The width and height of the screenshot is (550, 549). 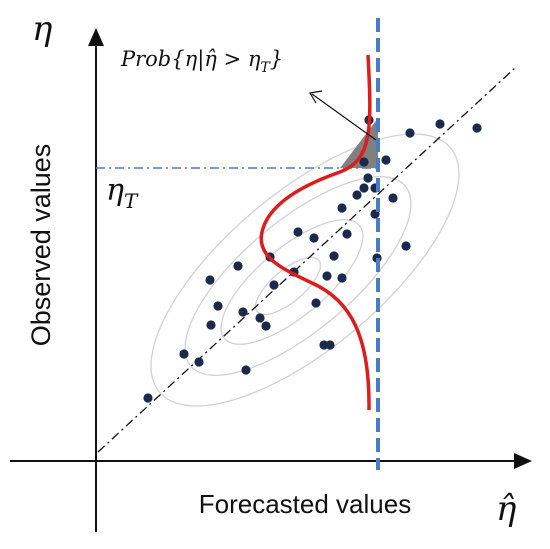 What do you see at coordinates (523, 461) in the screenshot?
I see `x-axis-arrow` at bounding box center [523, 461].